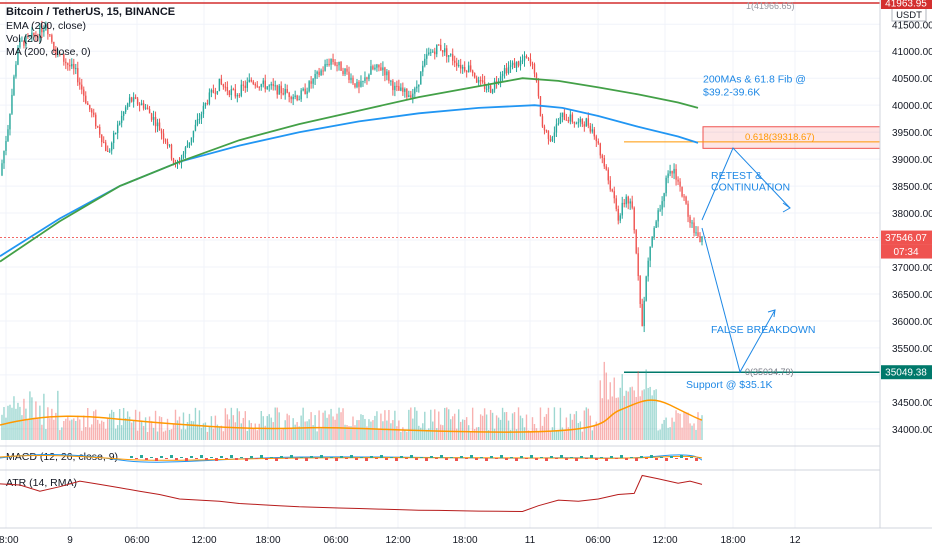 This screenshot has width=932, height=550. What do you see at coordinates (912, 160) in the screenshot?
I see `price-tick-label: 39000.00` at bounding box center [912, 160].